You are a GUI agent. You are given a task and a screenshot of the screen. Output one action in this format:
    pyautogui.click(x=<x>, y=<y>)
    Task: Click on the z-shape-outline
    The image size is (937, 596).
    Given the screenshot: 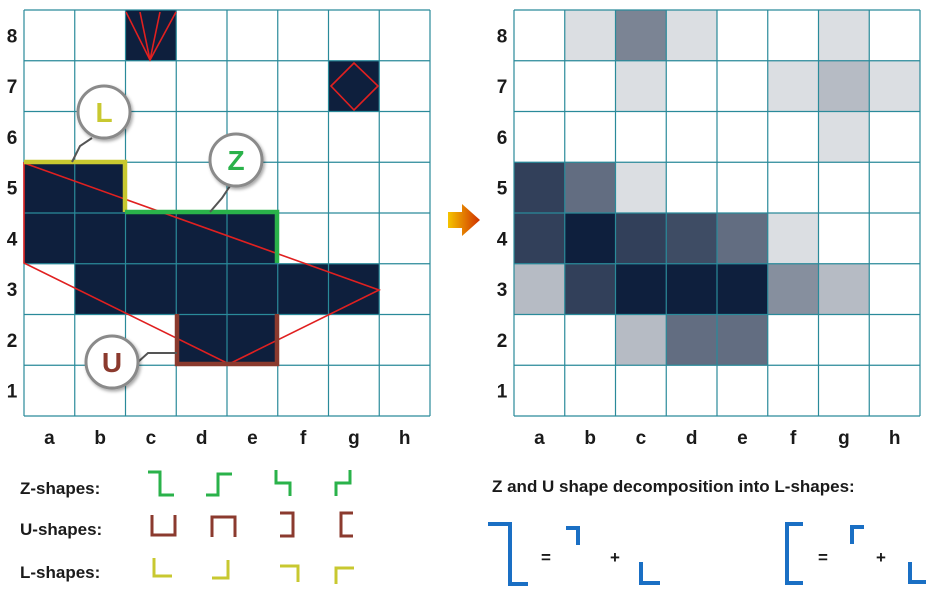 What is the action you would take?
    pyautogui.click(x=202, y=236)
    